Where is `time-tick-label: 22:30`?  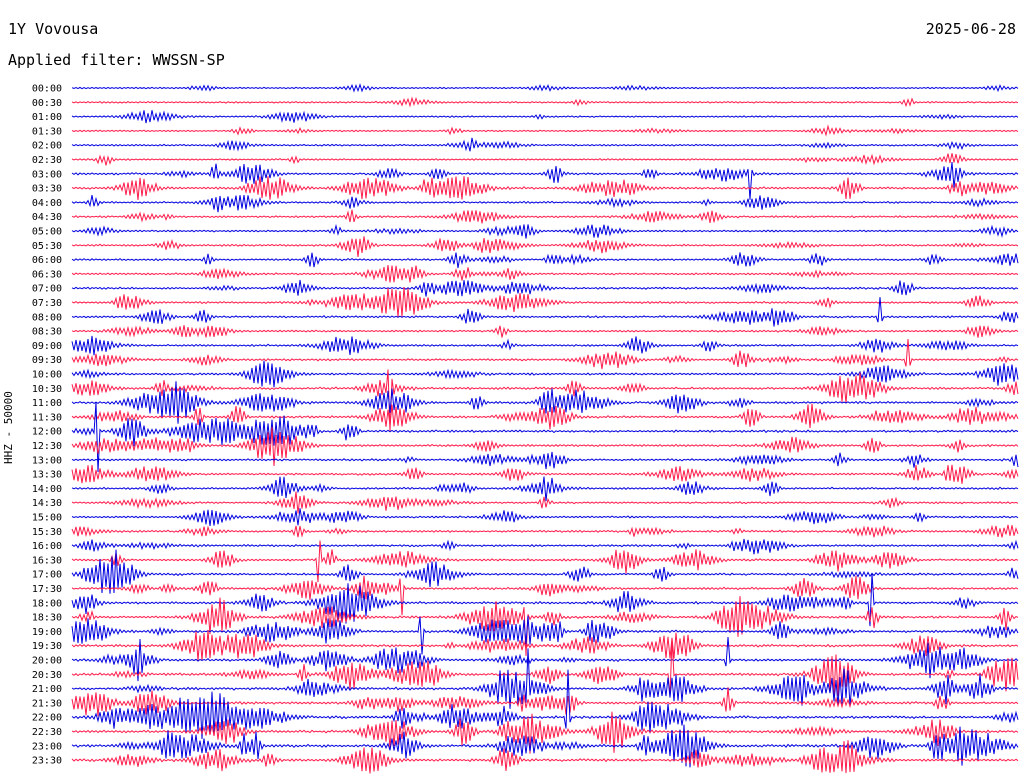 time-tick-label: 22:30 is located at coordinates (47, 732).